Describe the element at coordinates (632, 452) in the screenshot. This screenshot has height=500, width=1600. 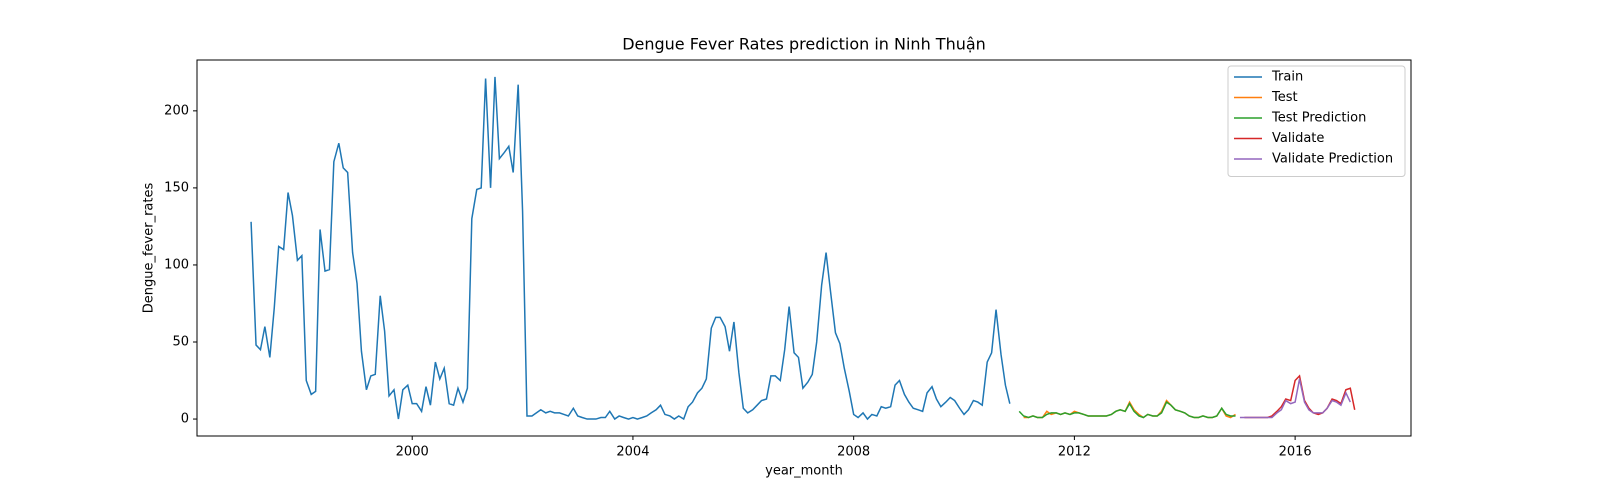
I see `x-tick-label: 2004` at that location.